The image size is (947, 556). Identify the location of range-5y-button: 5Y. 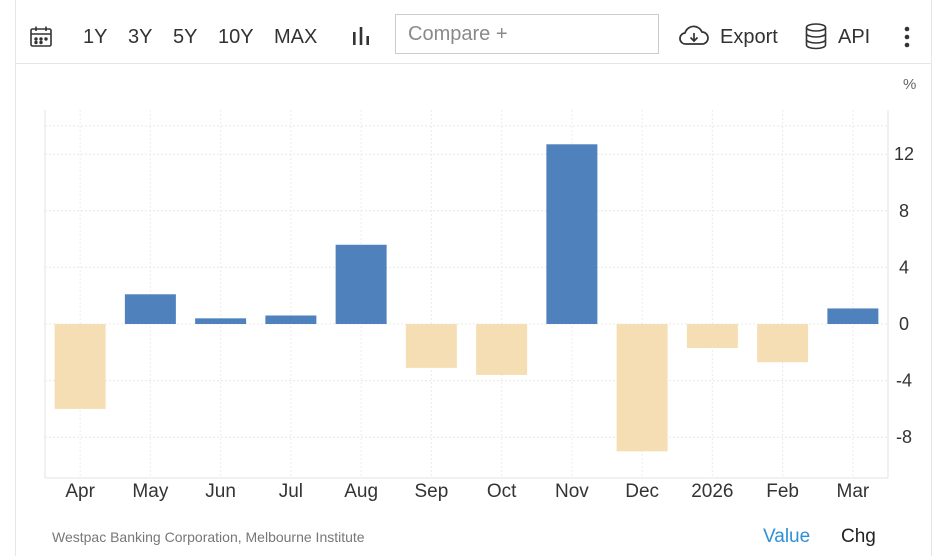
(185, 37).